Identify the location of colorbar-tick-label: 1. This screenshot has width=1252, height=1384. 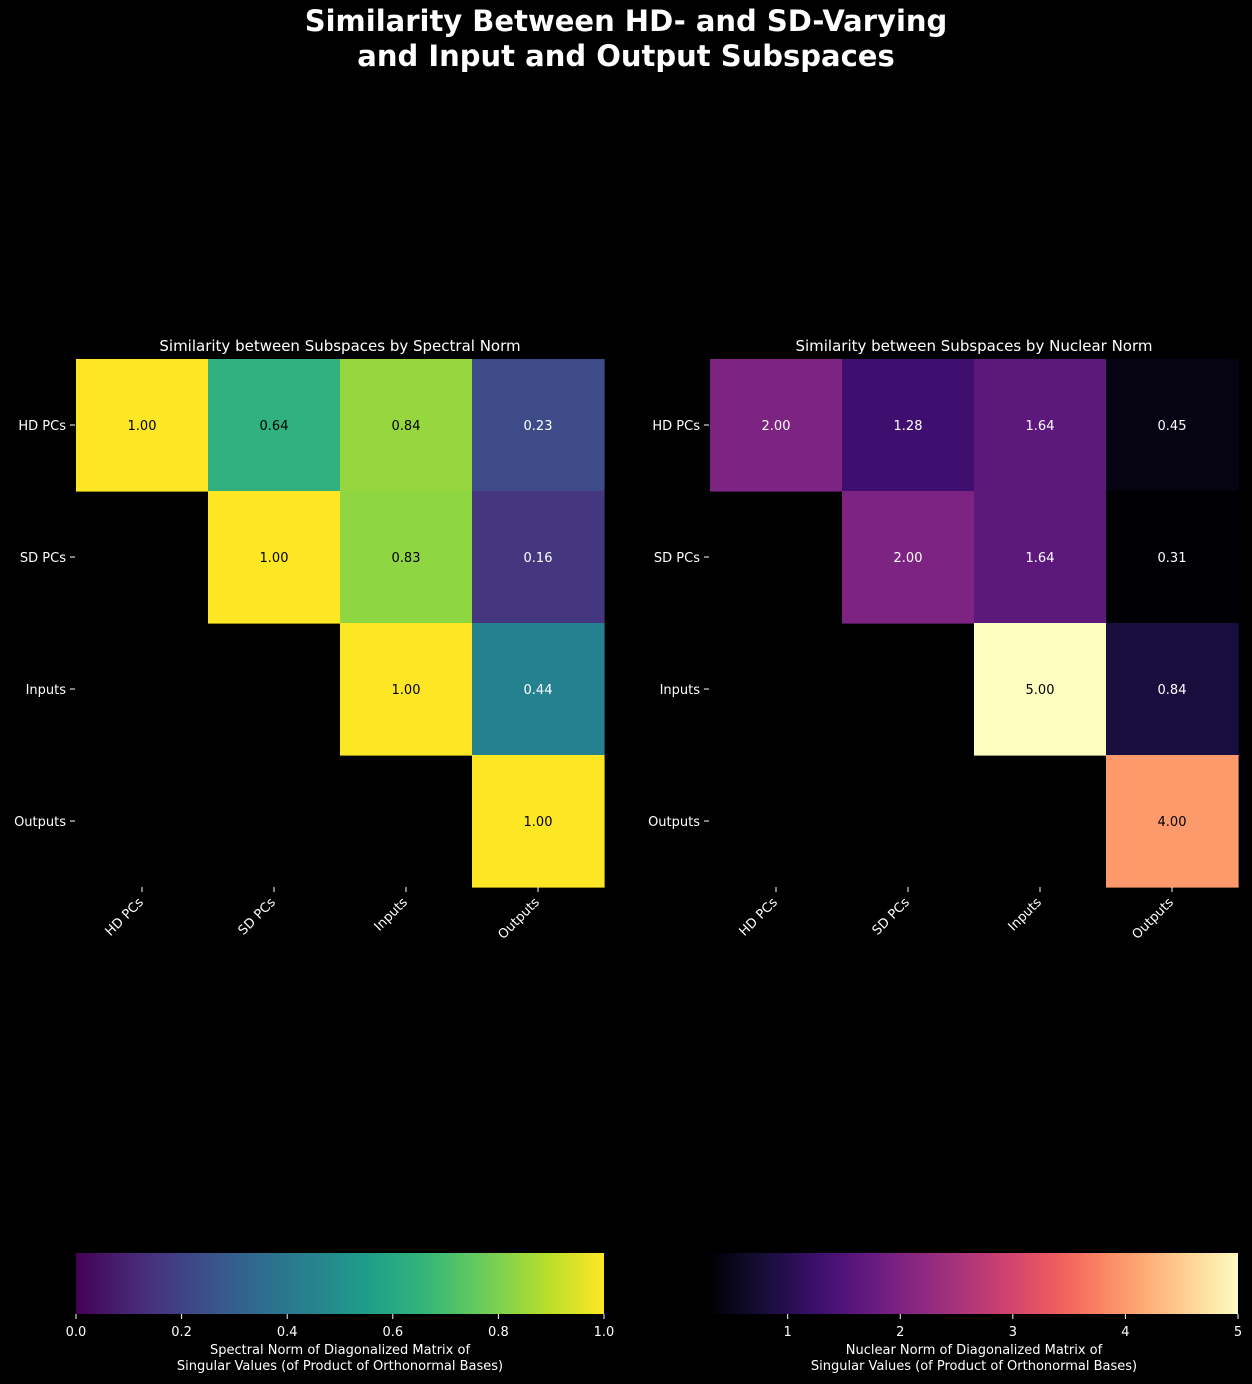
(788, 1332).